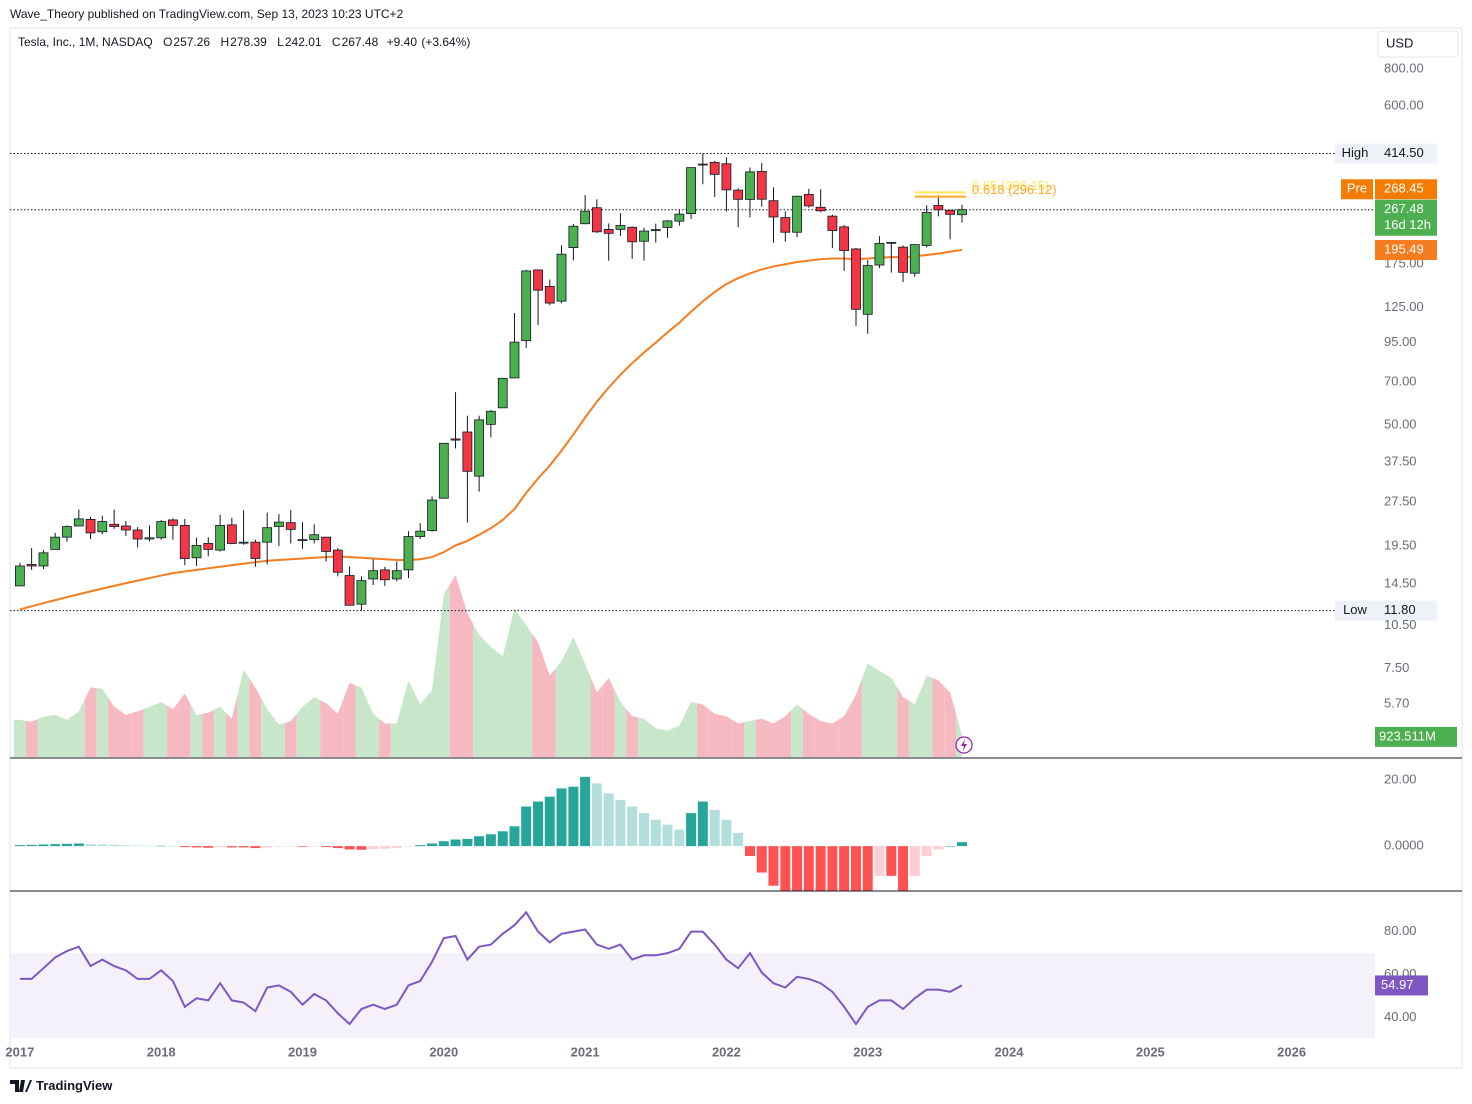 This screenshot has width=1472, height=1104. What do you see at coordinates (1404, 152) in the screenshot?
I see `level-value: 414.50` at bounding box center [1404, 152].